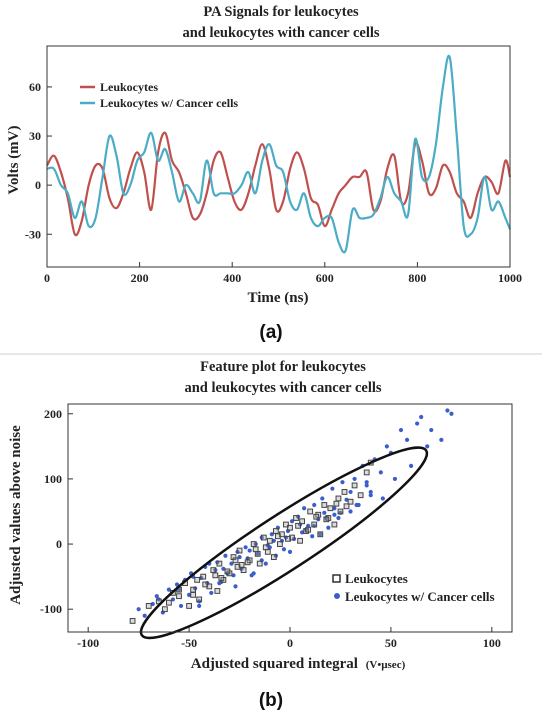 This screenshot has height=719, width=542. What do you see at coordinates (290, 643) in the screenshot?
I see `chart-b-xtick-label: 0` at bounding box center [290, 643].